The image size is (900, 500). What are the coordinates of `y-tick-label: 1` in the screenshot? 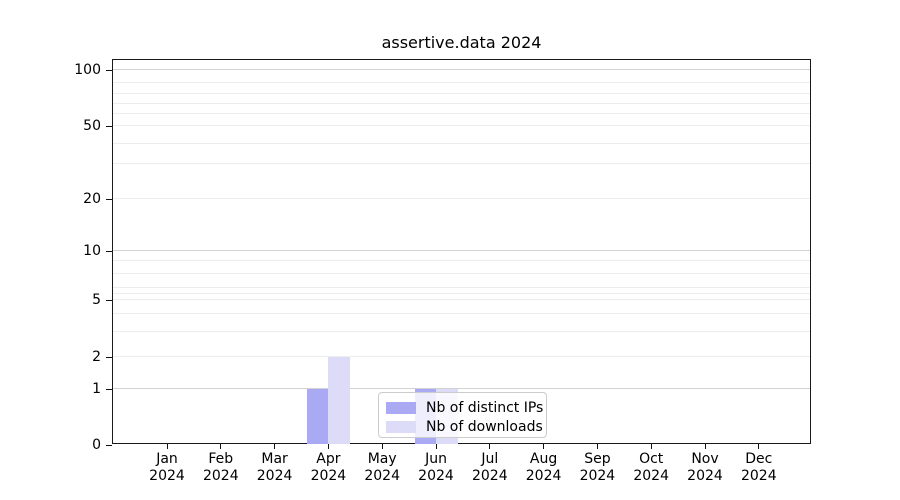 It's located at (96, 389).